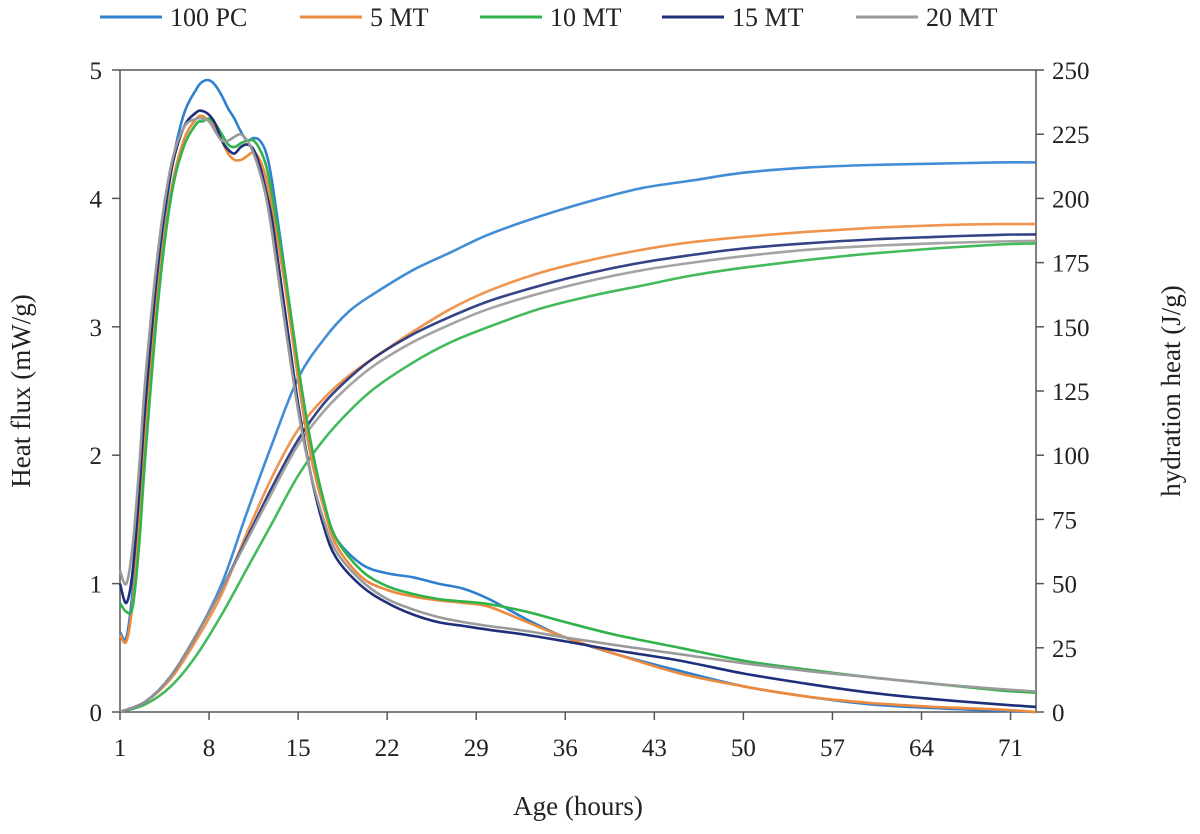  Describe the element at coordinates (586, 17) in the screenshot. I see `legend-label-10-mt: 10 MT` at that location.